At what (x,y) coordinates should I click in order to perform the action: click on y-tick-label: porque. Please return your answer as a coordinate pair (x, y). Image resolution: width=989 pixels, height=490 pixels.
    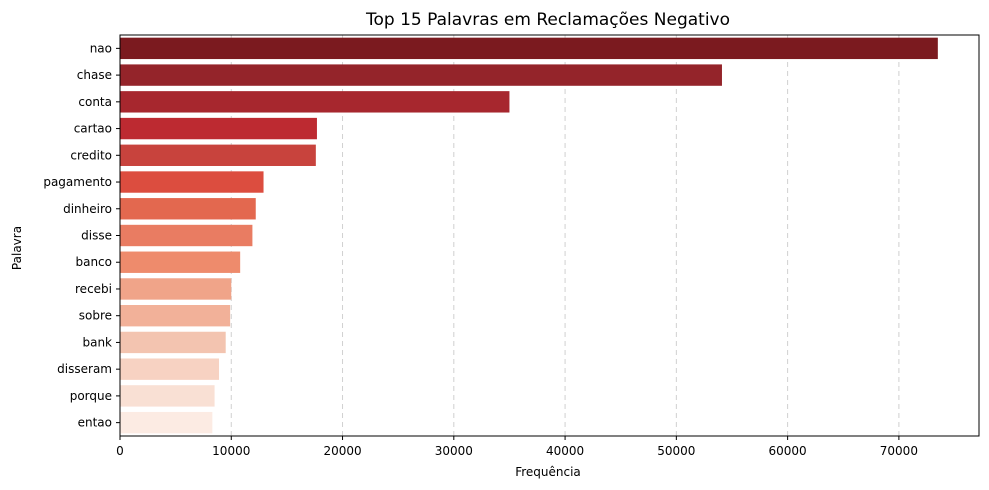
    Looking at the image, I should click on (91, 396).